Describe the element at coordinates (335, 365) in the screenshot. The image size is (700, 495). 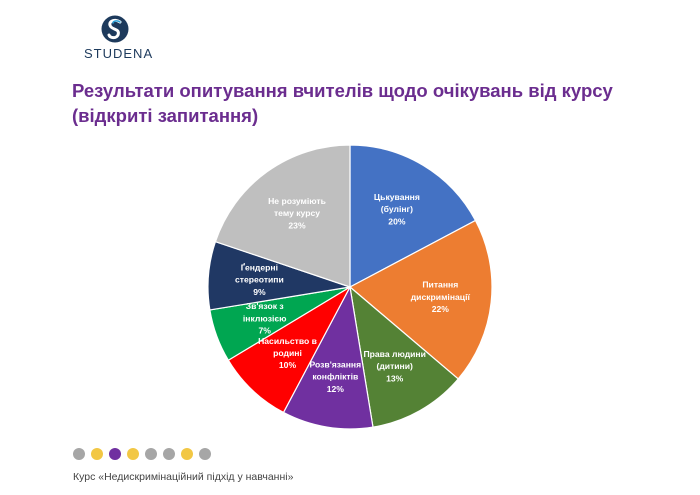
I see `slice-label-line: Розв'язання` at that location.